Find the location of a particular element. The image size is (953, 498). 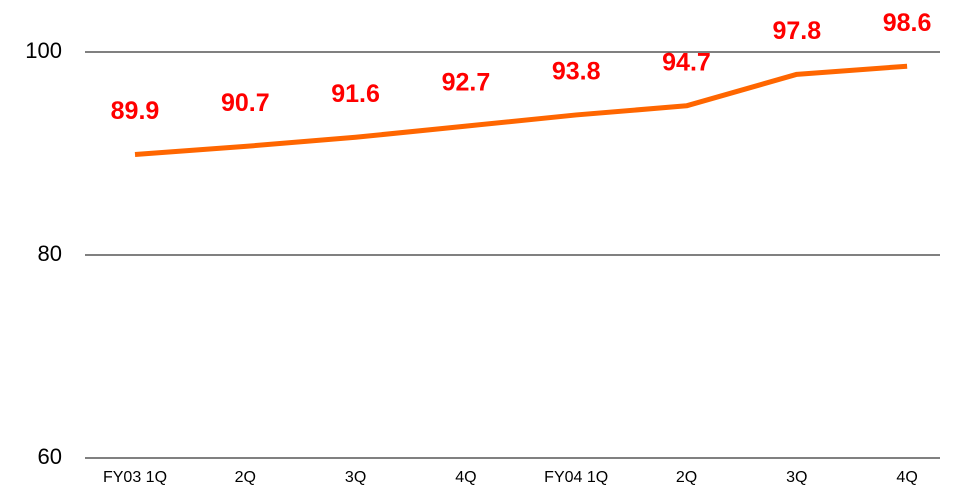

data-label: 91.6 is located at coordinates (355, 94).